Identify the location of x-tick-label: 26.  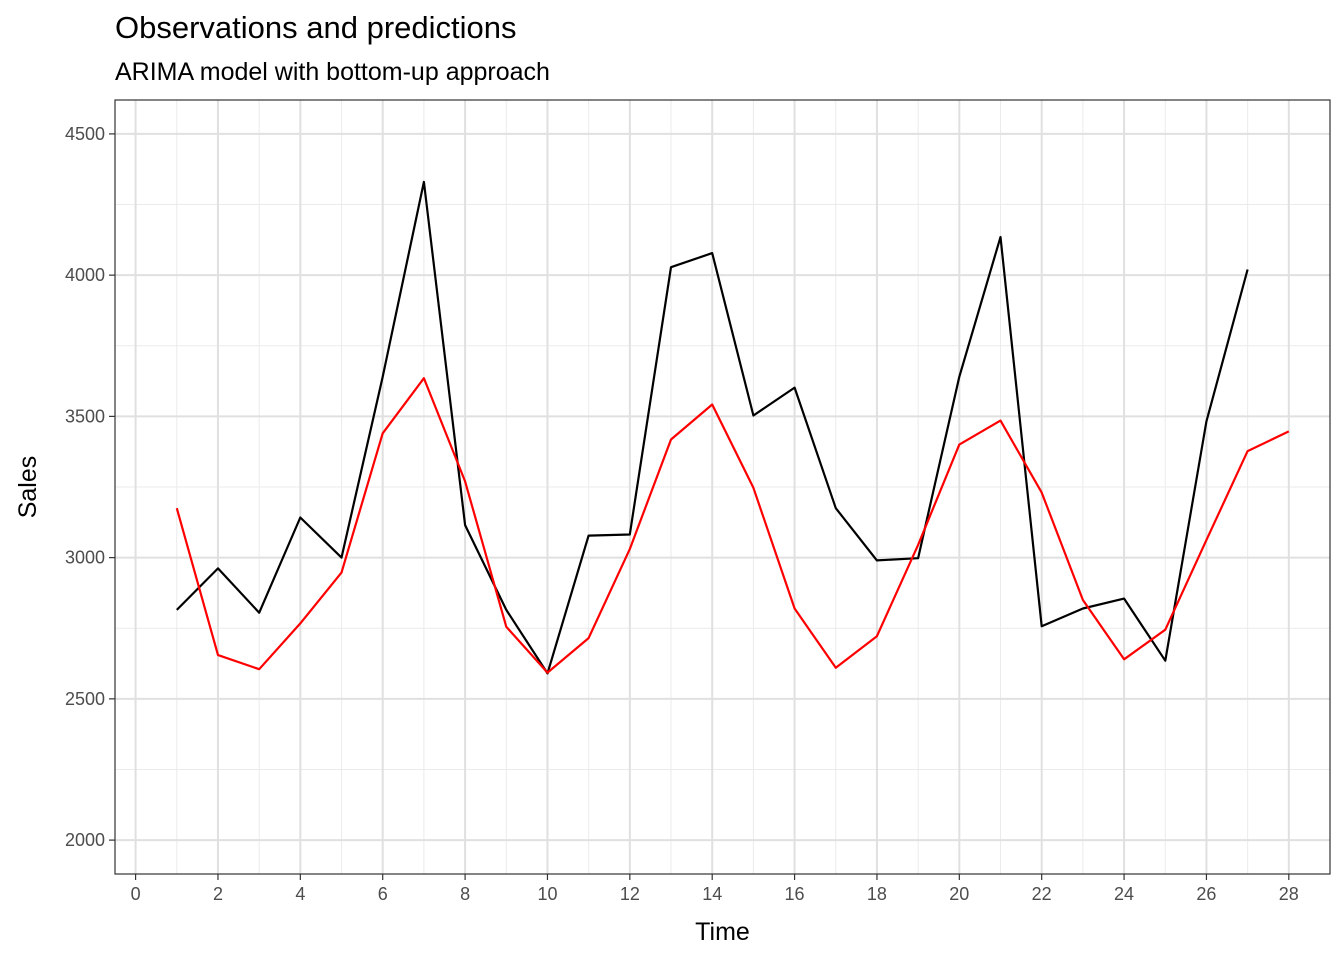
(1206, 894).